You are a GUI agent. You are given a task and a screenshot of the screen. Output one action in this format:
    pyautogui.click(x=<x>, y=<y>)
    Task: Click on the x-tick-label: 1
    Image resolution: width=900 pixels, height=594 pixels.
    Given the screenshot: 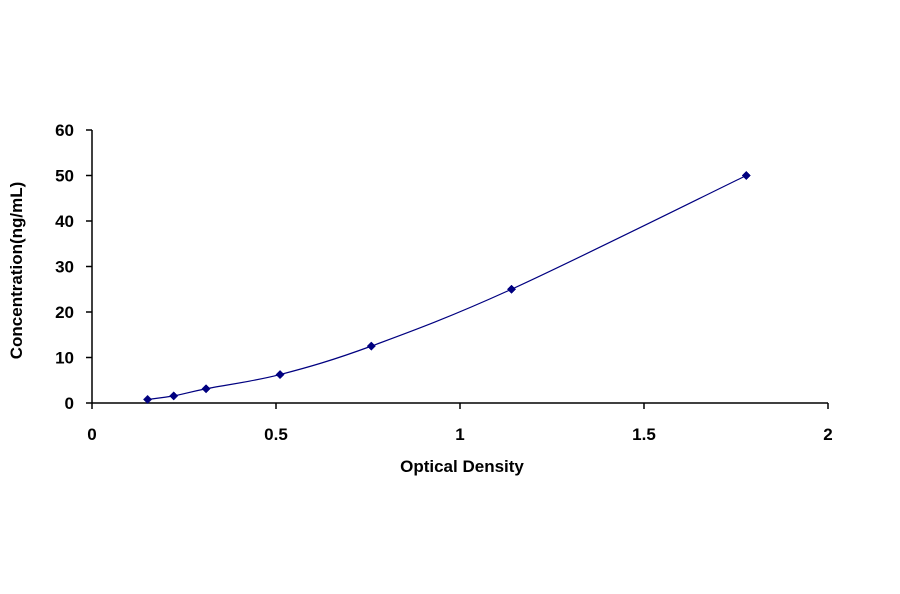 What is the action you would take?
    pyautogui.click(x=459, y=434)
    